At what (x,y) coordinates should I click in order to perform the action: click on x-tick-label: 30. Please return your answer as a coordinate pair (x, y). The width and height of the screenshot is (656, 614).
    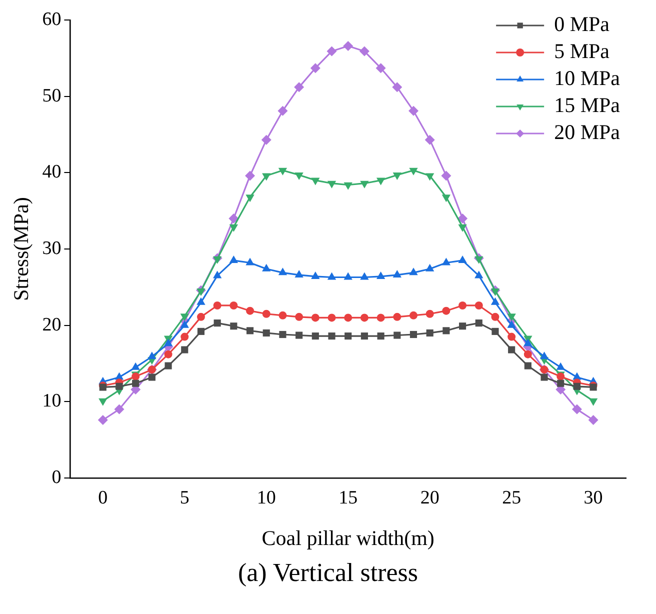
    Looking at the image, I should click on (593, 497).